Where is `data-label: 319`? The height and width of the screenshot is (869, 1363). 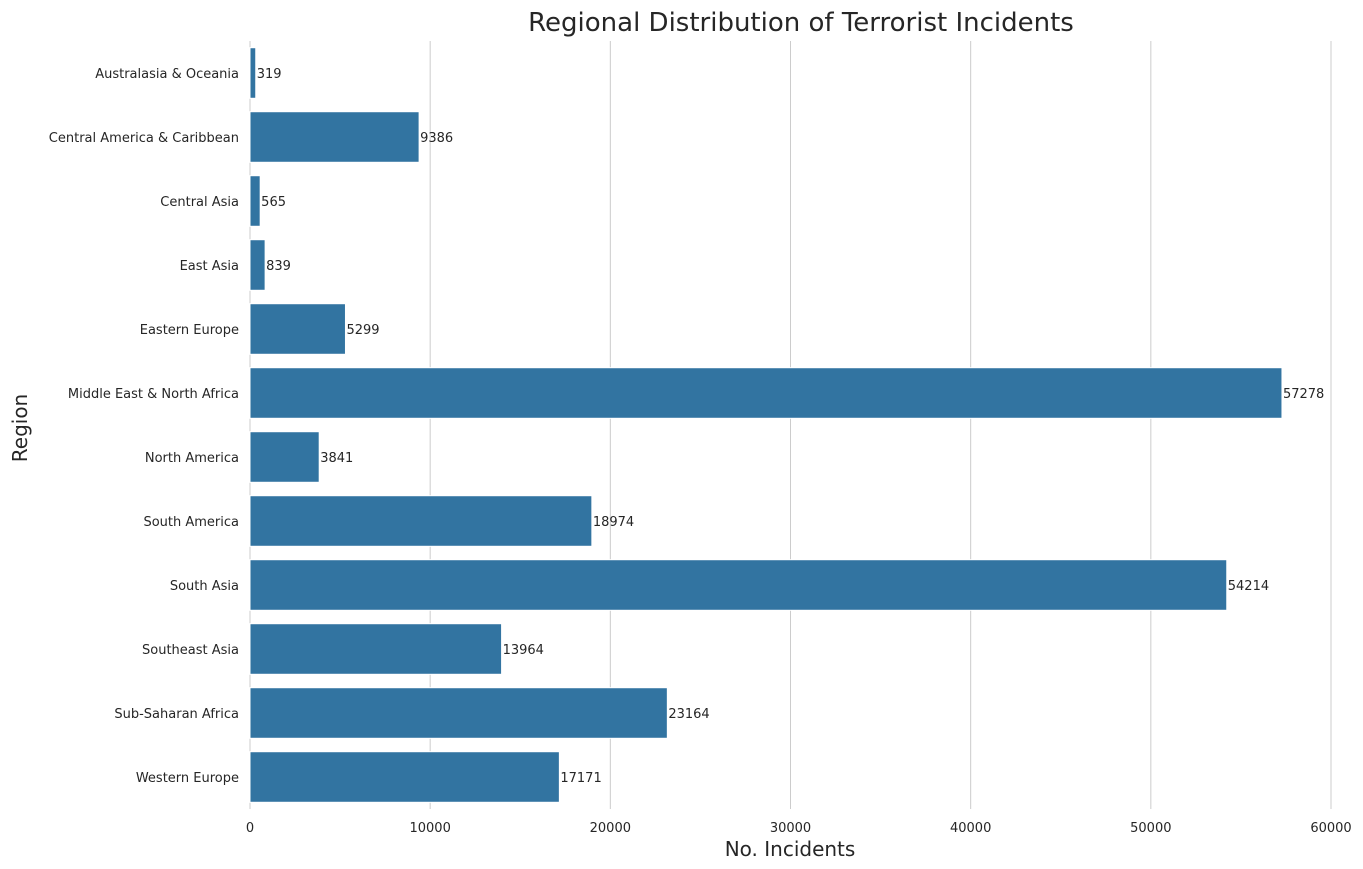 data-label: 319 is located at coordinates (269, 74).